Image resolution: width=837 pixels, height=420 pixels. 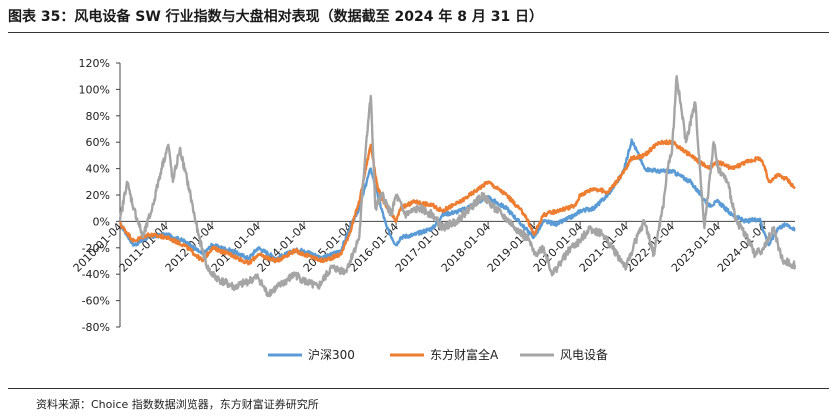 What do you see at coordinates (101, 221) in the screenshot?
I see `y-tick-label: 0%` at bounding box center [101, 221].